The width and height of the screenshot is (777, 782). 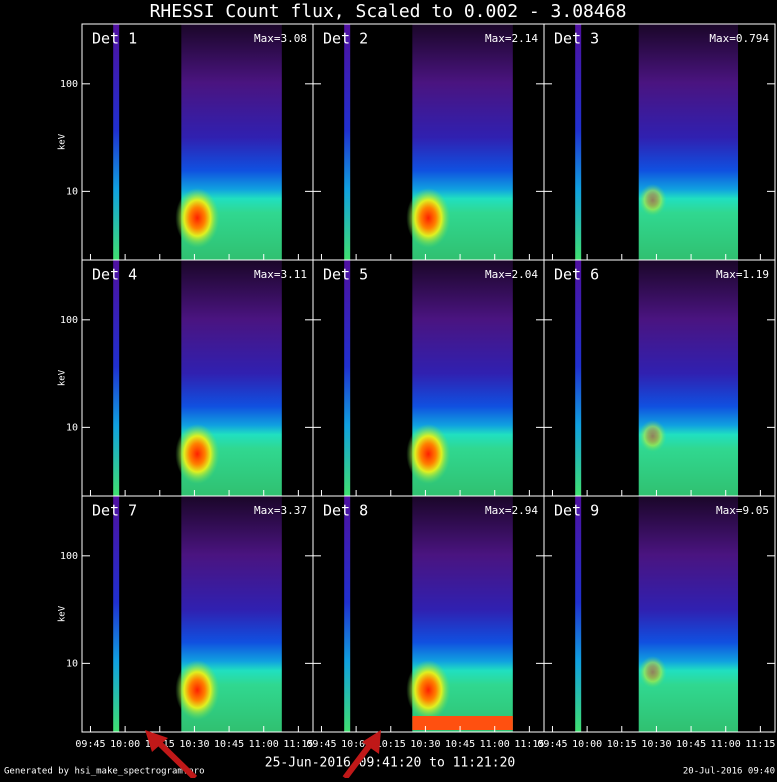 I want to click on panel-annotation: Max=2.94, so click(x=511, y=510).